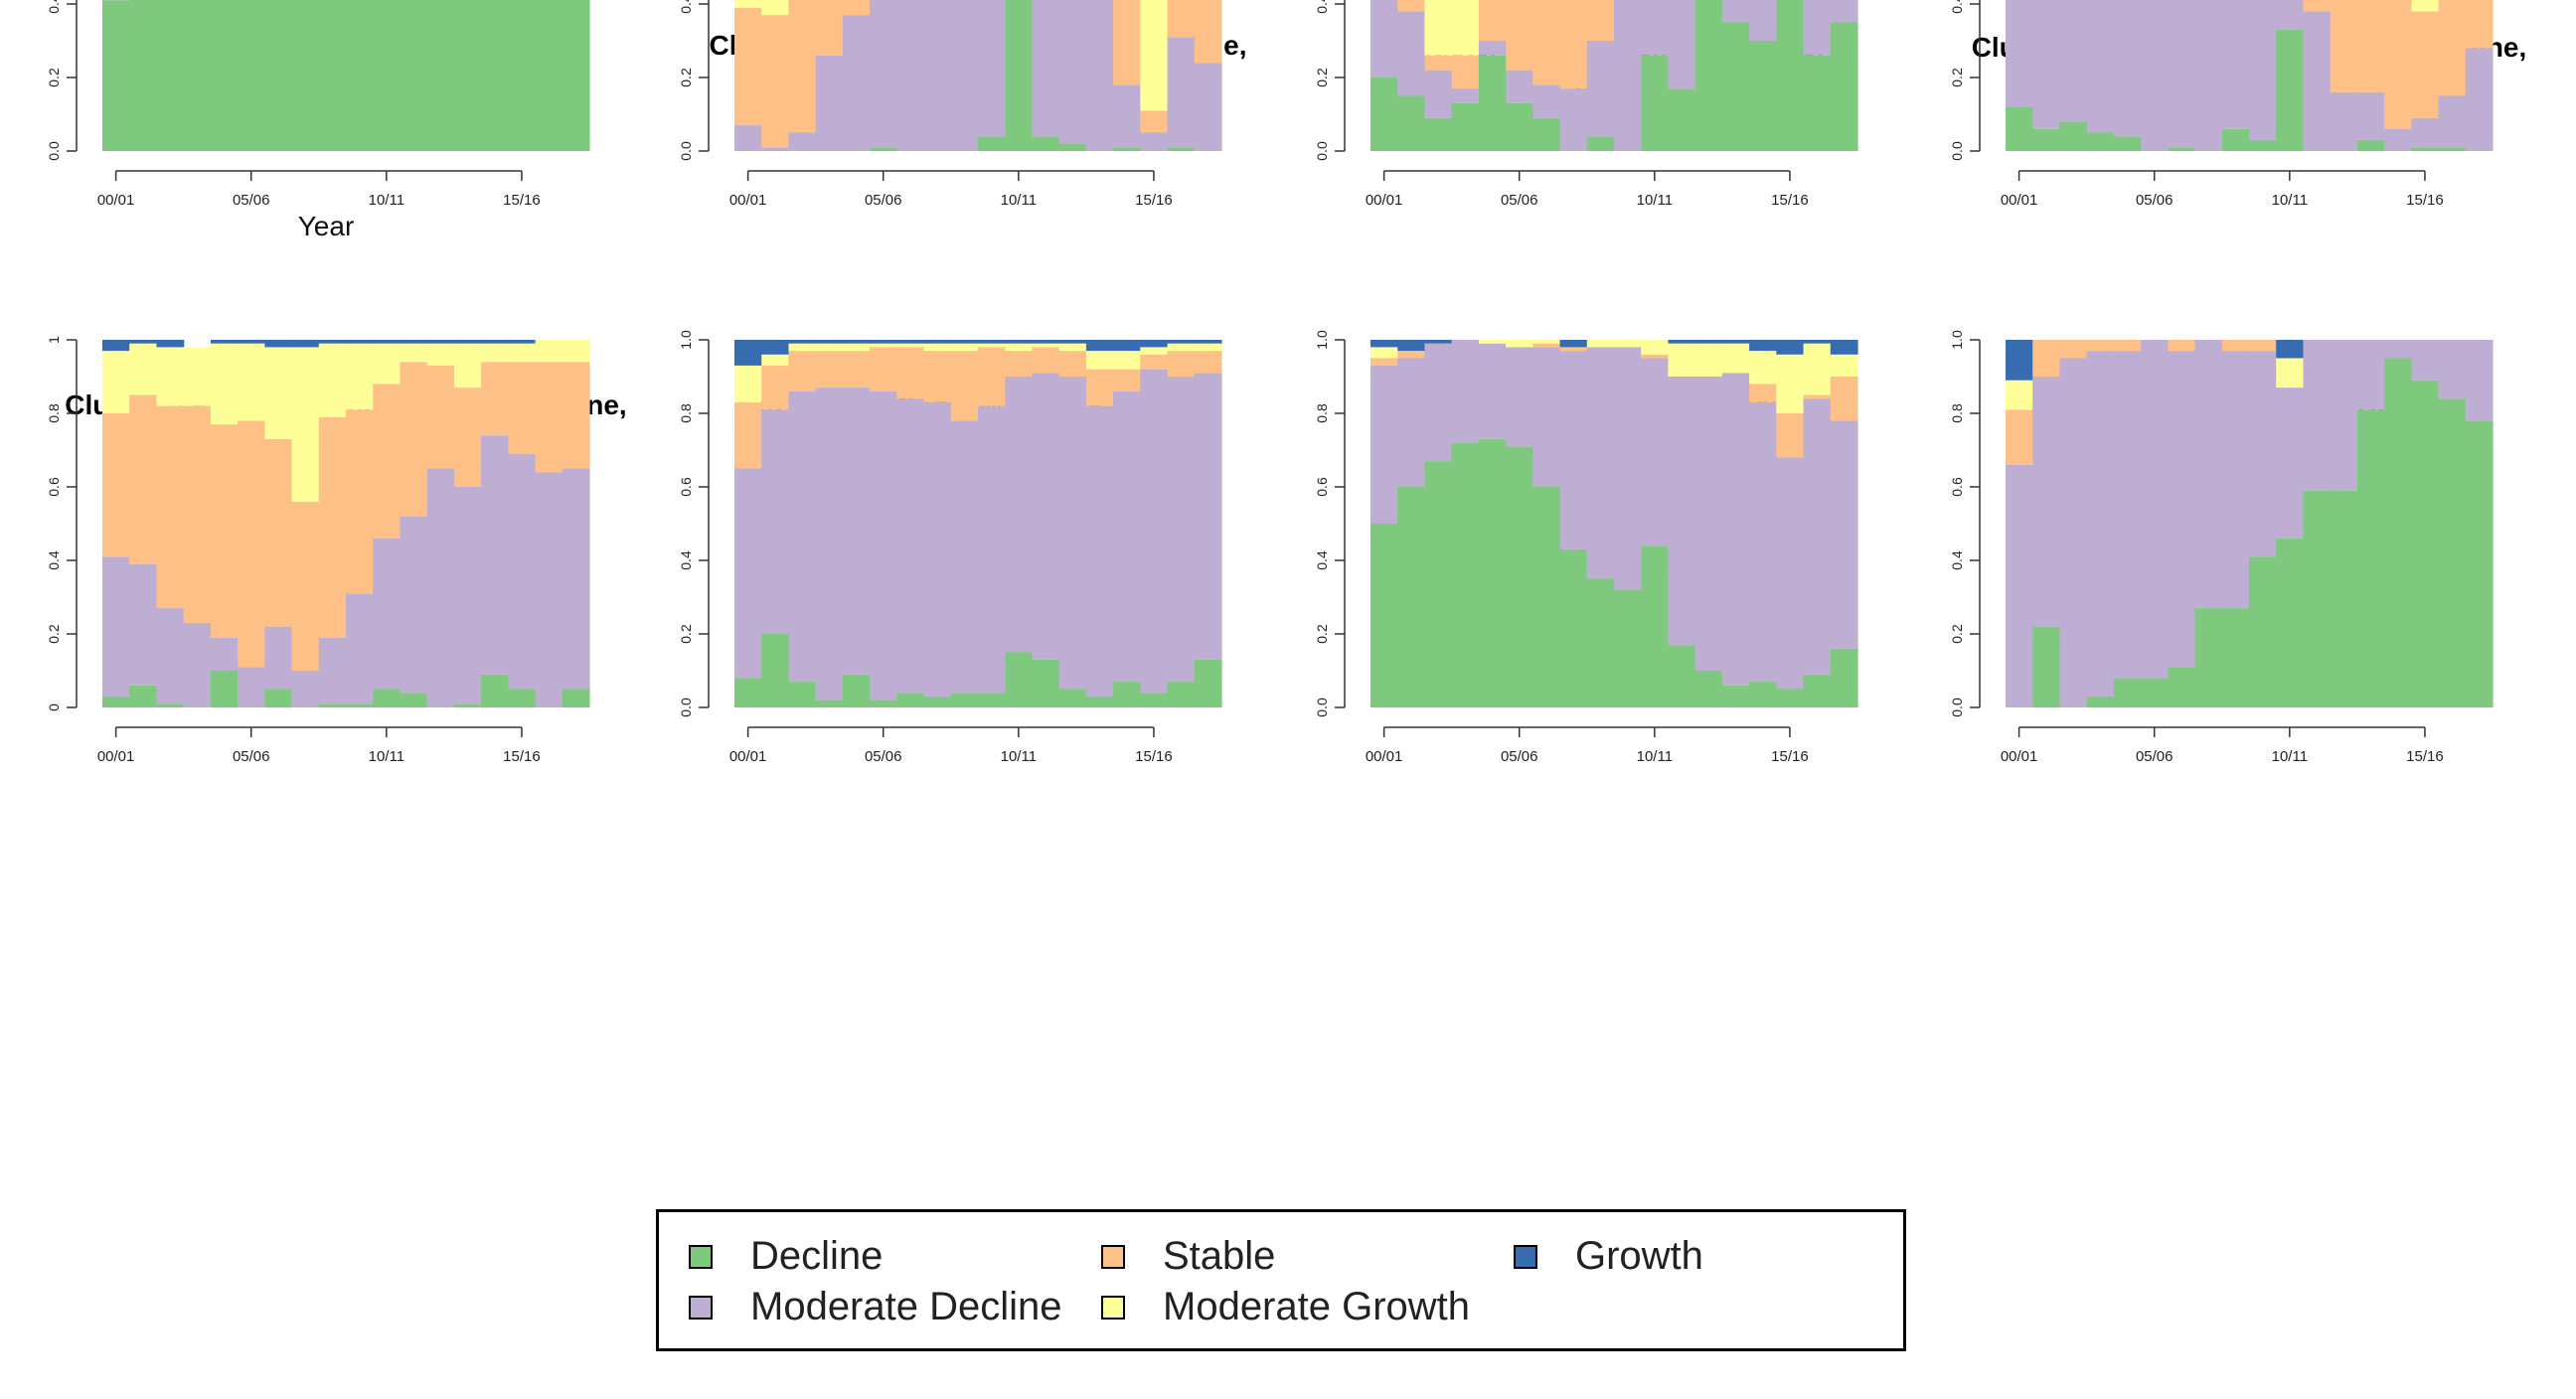 The image size is (2576, 1399). What do you see at coordinates (701, 1256) in the screenshot?
I see `legend-swatch-decline` at bounding box center [701, 1256].